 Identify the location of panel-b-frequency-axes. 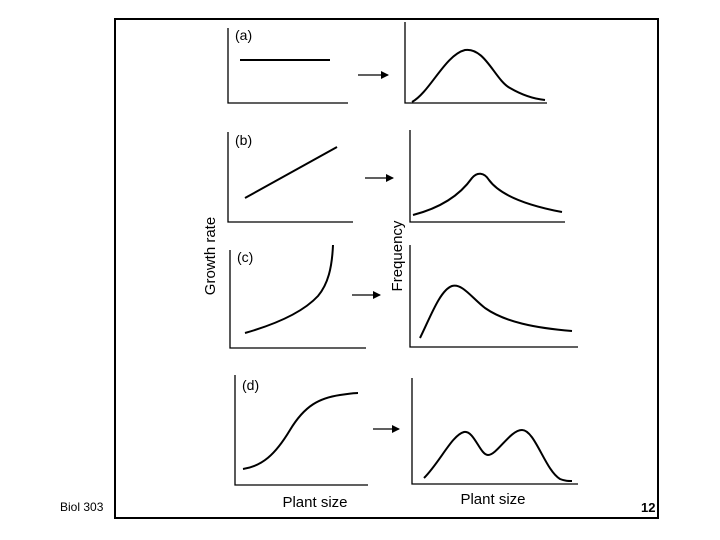
(487, 176).